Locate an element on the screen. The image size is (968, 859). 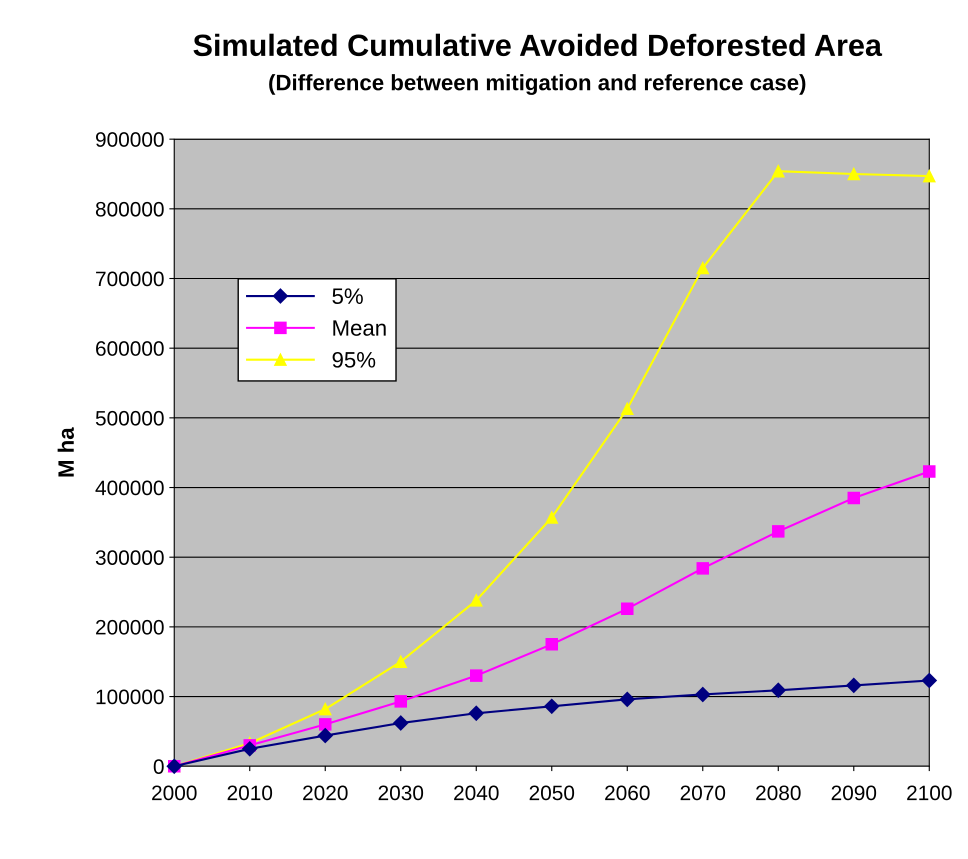
y-tick-label: 900000 is located at coordinates (130, 139).